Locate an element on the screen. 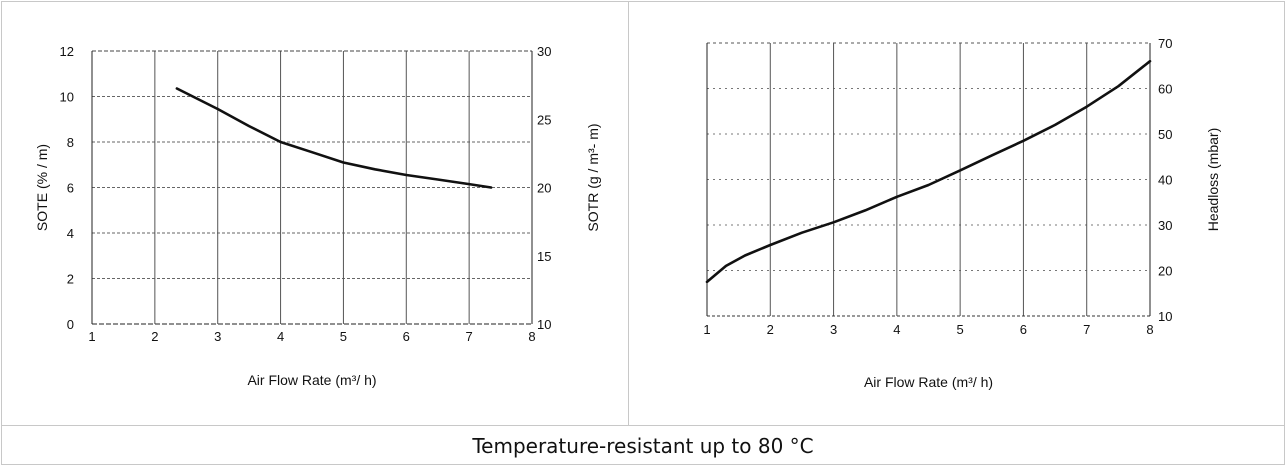 This screenshot has width=1288, height=468. y2-axis-label: SOTR (g / m³- m) is located at coordinates (593, 177).